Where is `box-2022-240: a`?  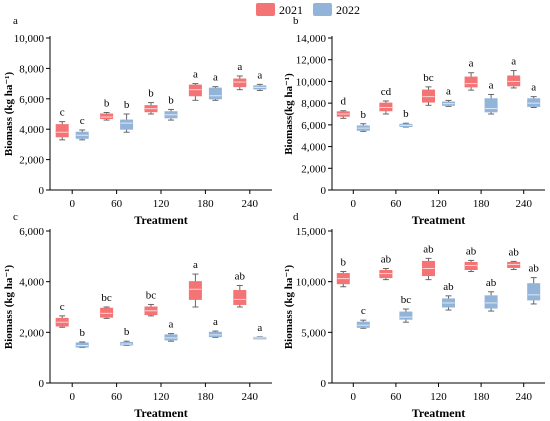
box-2022-240: a is located at coordinates (534, 95).